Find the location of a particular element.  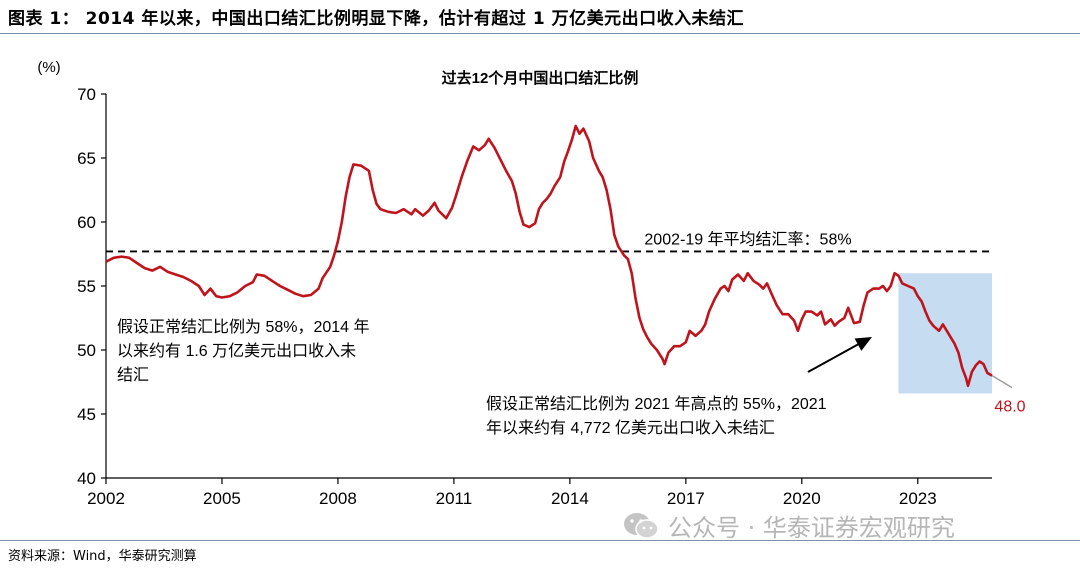

y-tick-label: 60 is located at coordinates (86, 222).